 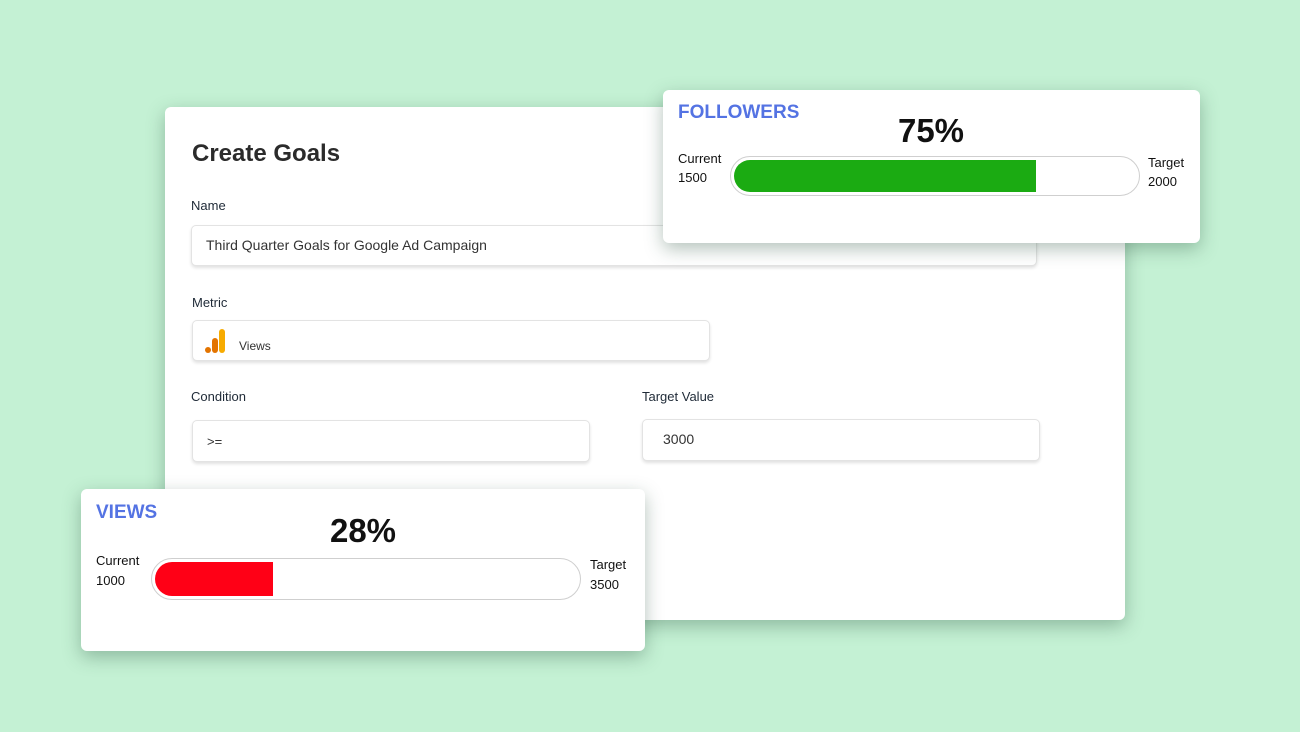 I want to click on current-value: 1000, so click(x=110, y=580).